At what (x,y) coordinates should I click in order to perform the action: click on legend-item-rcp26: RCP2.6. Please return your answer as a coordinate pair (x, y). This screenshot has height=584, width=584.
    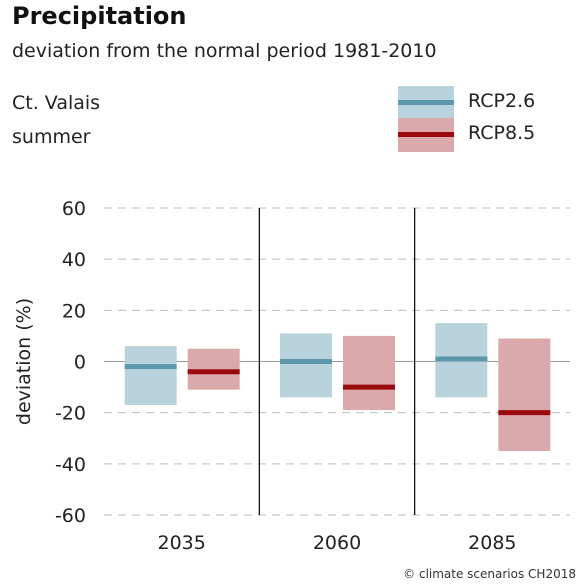
    Looking at the image, I should click on (488, 104).